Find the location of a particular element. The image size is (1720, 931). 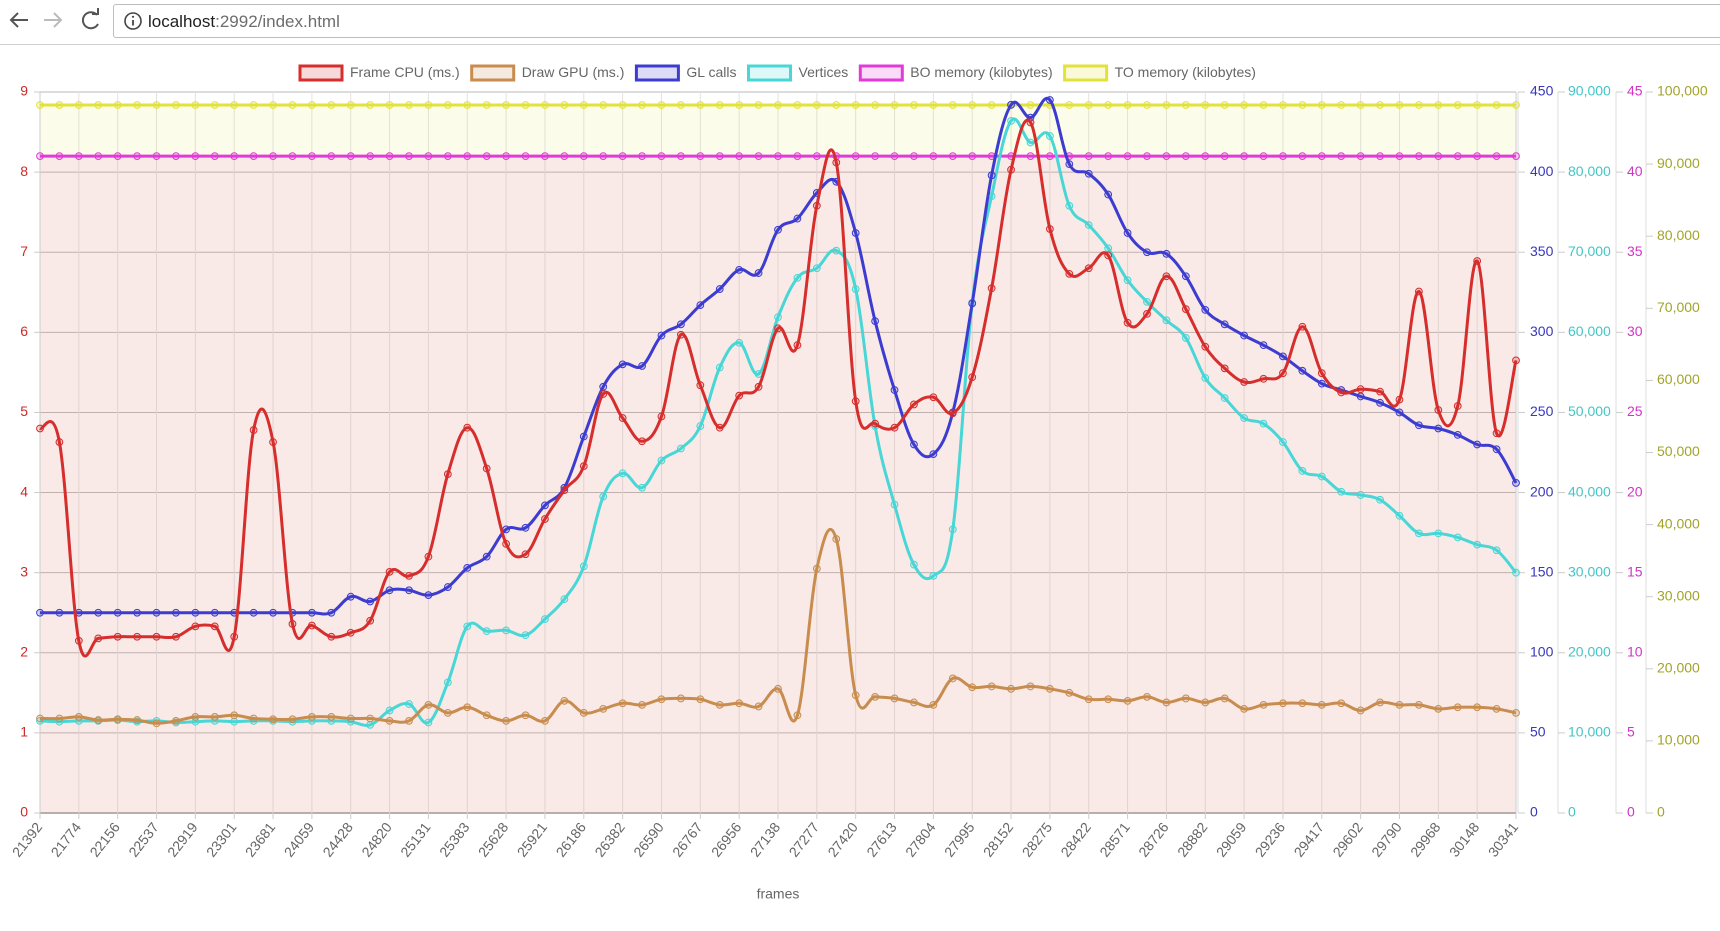

x-tick-label: 26590 is located at coordinates (648, 839).